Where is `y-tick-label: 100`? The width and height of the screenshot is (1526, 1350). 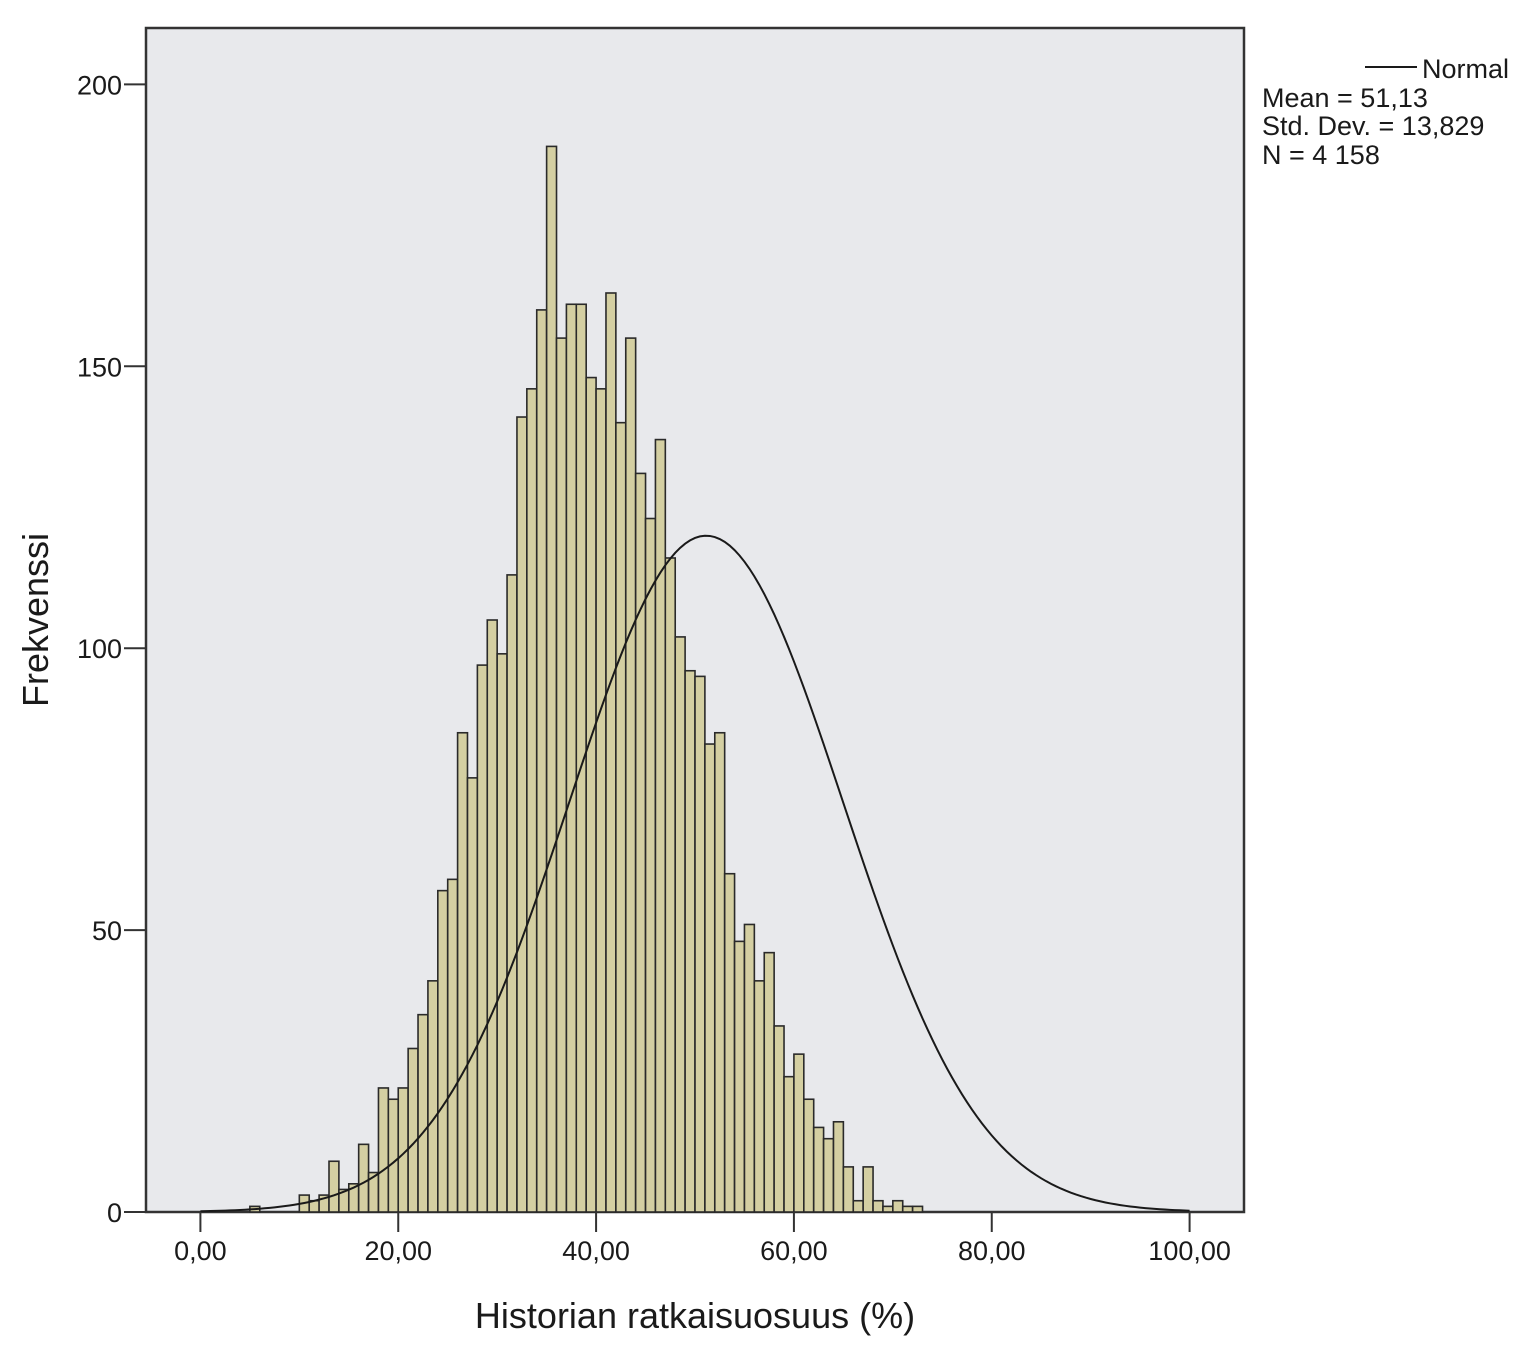
y-tick-label: 100 is located at coordinates (99, 649).